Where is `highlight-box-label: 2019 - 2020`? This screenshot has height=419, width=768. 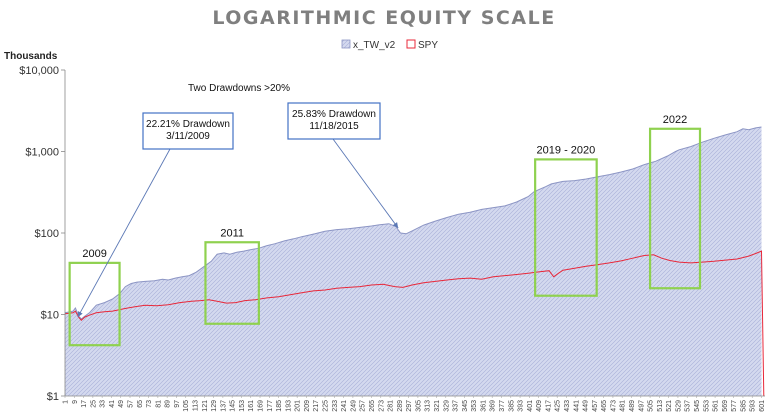
highlight-box-label: 2019 - 2020 is located at coordinates (566, 150).